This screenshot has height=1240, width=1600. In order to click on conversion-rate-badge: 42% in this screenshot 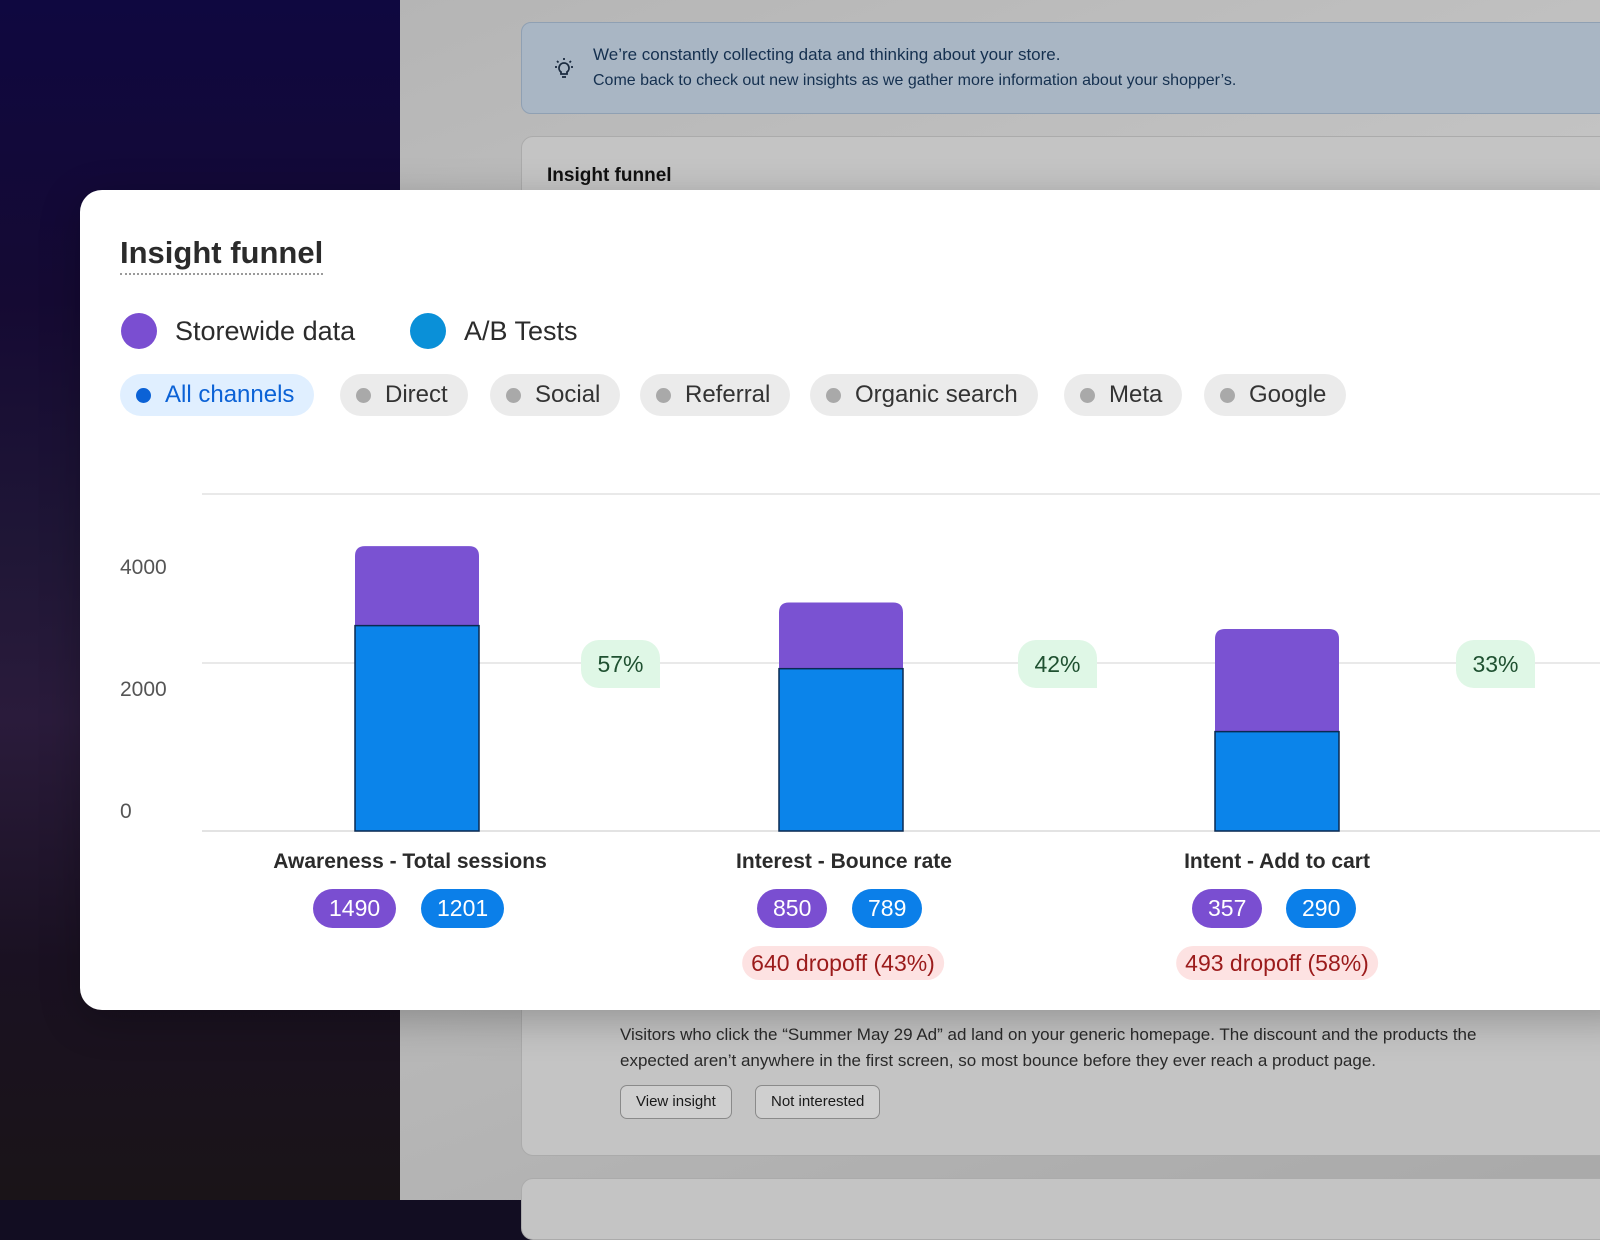, I will do `click(1057, 664)`.